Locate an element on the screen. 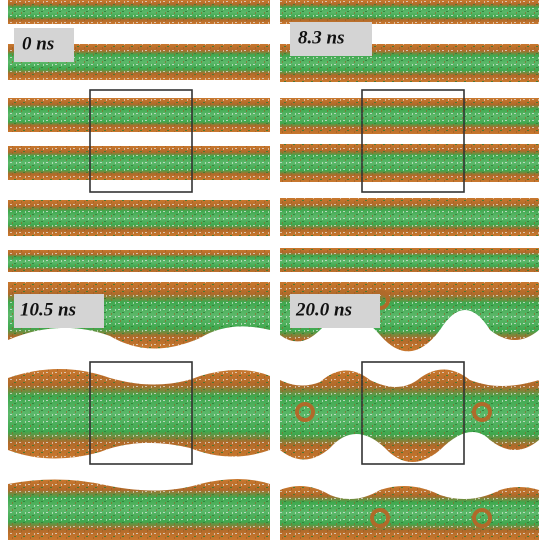 Image resolution: width=539 pixels, height=540 pixels. time-label: 8.3 ns is located at coordinates (321, 37).